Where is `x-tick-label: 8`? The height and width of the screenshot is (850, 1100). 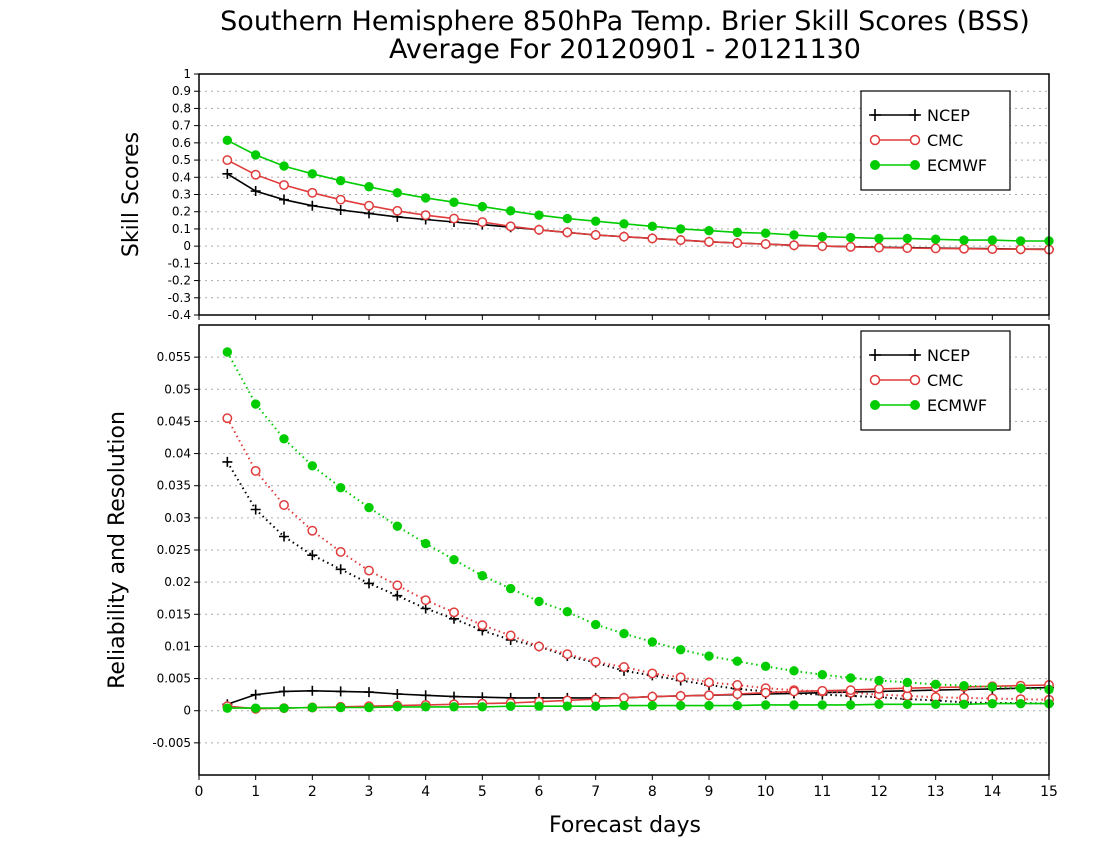
x-tick-label: 8 is located at coordinates (652, 792).